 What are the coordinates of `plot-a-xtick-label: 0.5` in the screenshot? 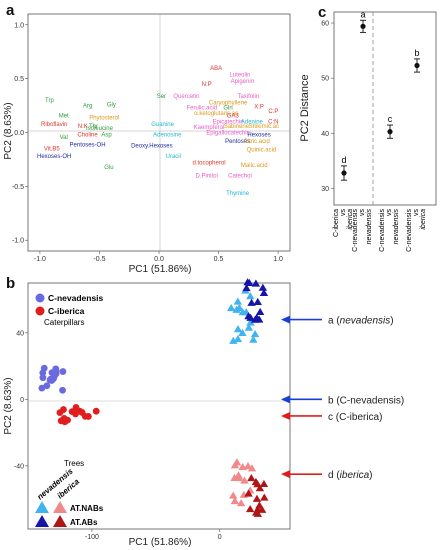 It's located at (219, 259).